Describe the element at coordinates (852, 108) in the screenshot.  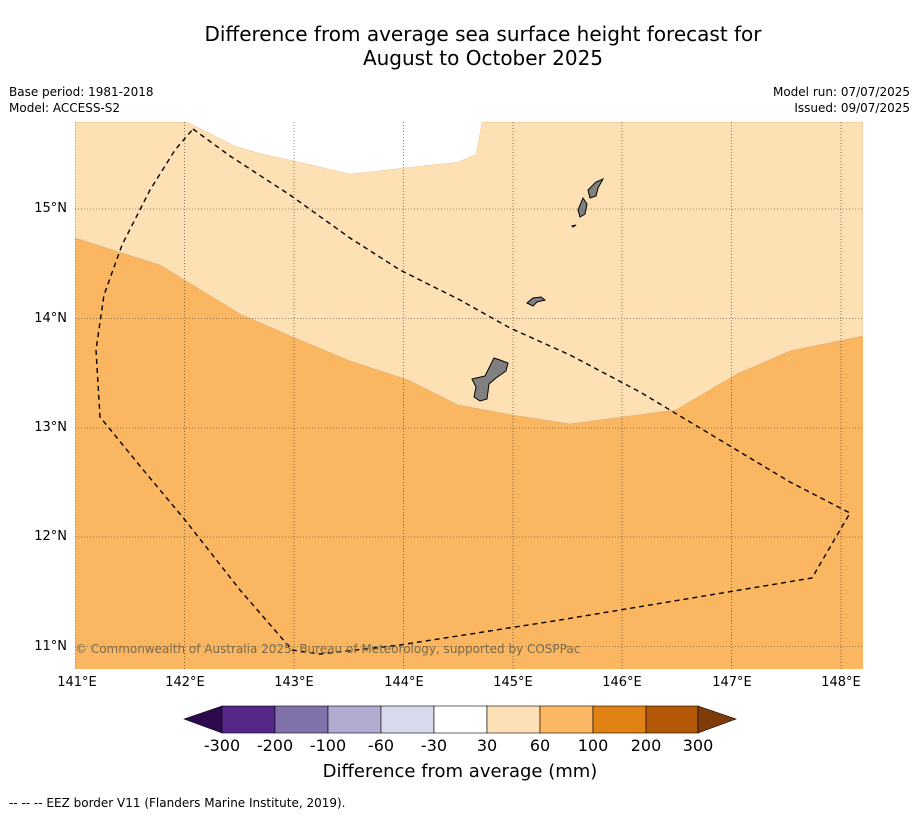
I see `issued-date: Issued: 09/07/2025` at that location.